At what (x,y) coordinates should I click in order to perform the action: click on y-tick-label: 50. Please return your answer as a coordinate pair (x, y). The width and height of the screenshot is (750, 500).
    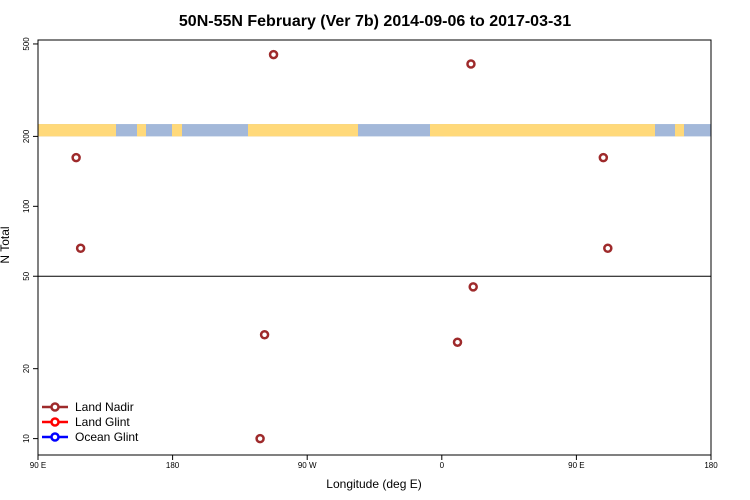
    Looking at the image, I should click on (26, 275).